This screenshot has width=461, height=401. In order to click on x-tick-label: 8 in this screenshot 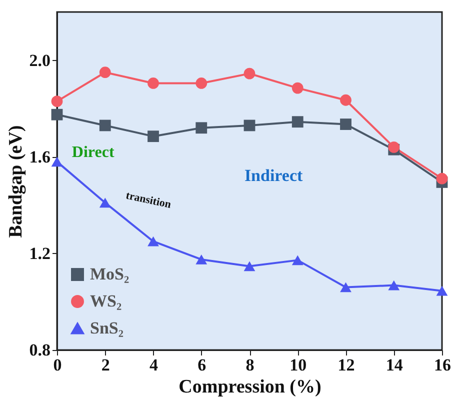, I will do `click(250, 365)`.